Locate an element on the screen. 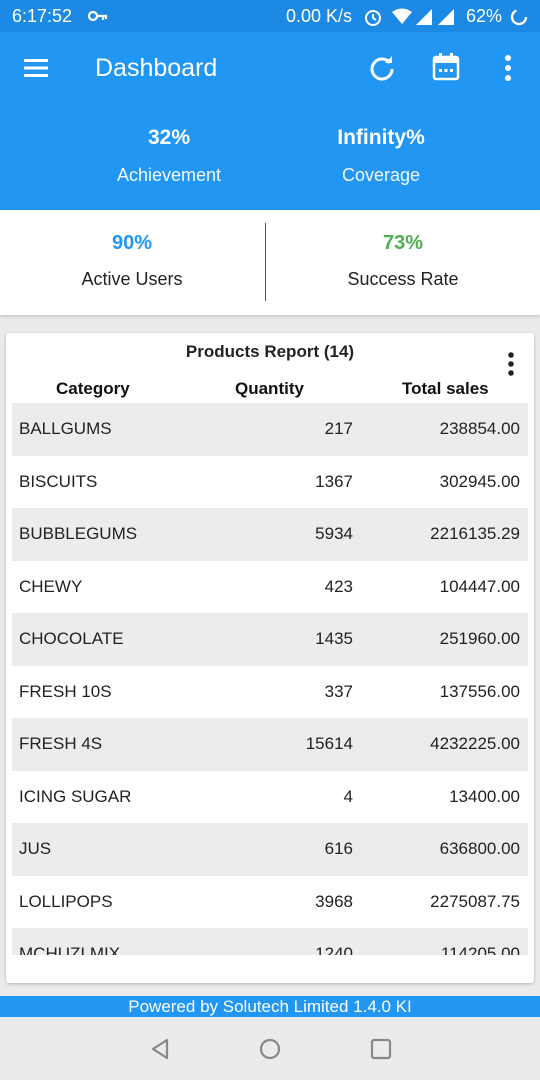 The height and width of the screenshot is (1080, 540). cell-total-sales: 2275087.75 is located at coordinates (475, 901).